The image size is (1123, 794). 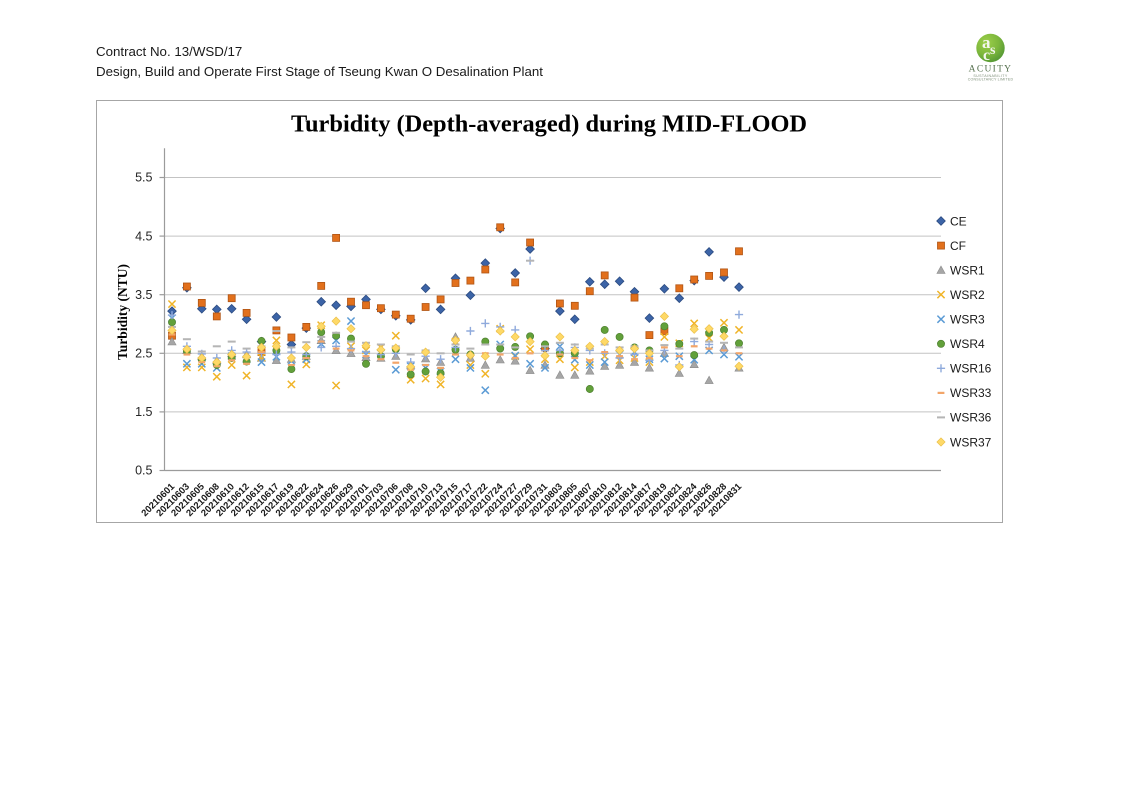 What do you see at coordinates (143, 295) in the screenshot?
I see `svg-text: 3.5` at bounding box center [143, 295].